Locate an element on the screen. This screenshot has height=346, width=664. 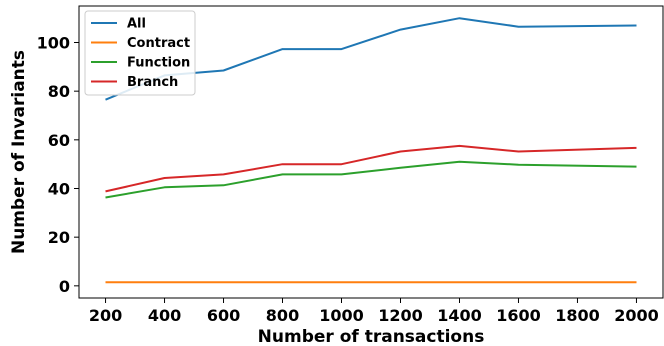
x-tick-label: 1800 is located at coordinates (577, 315).